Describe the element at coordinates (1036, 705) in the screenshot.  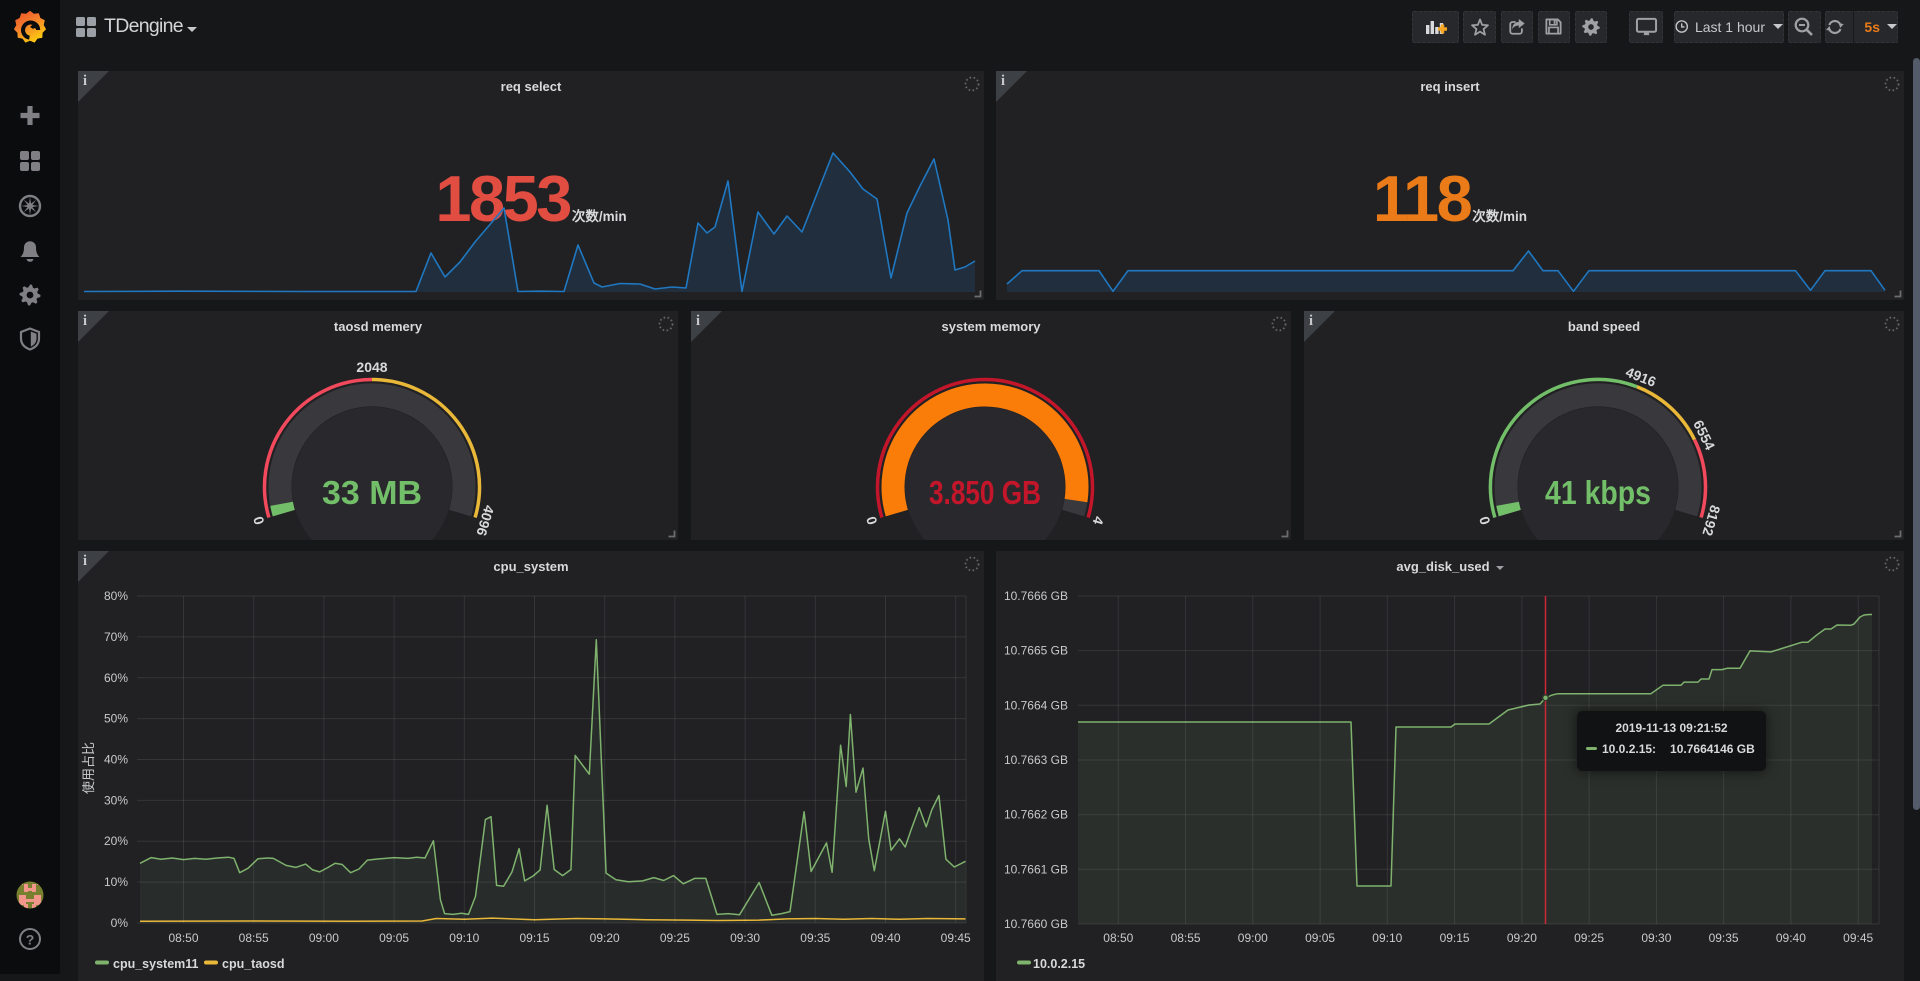
I see `svg-text: 10.7664 GB` at that location.